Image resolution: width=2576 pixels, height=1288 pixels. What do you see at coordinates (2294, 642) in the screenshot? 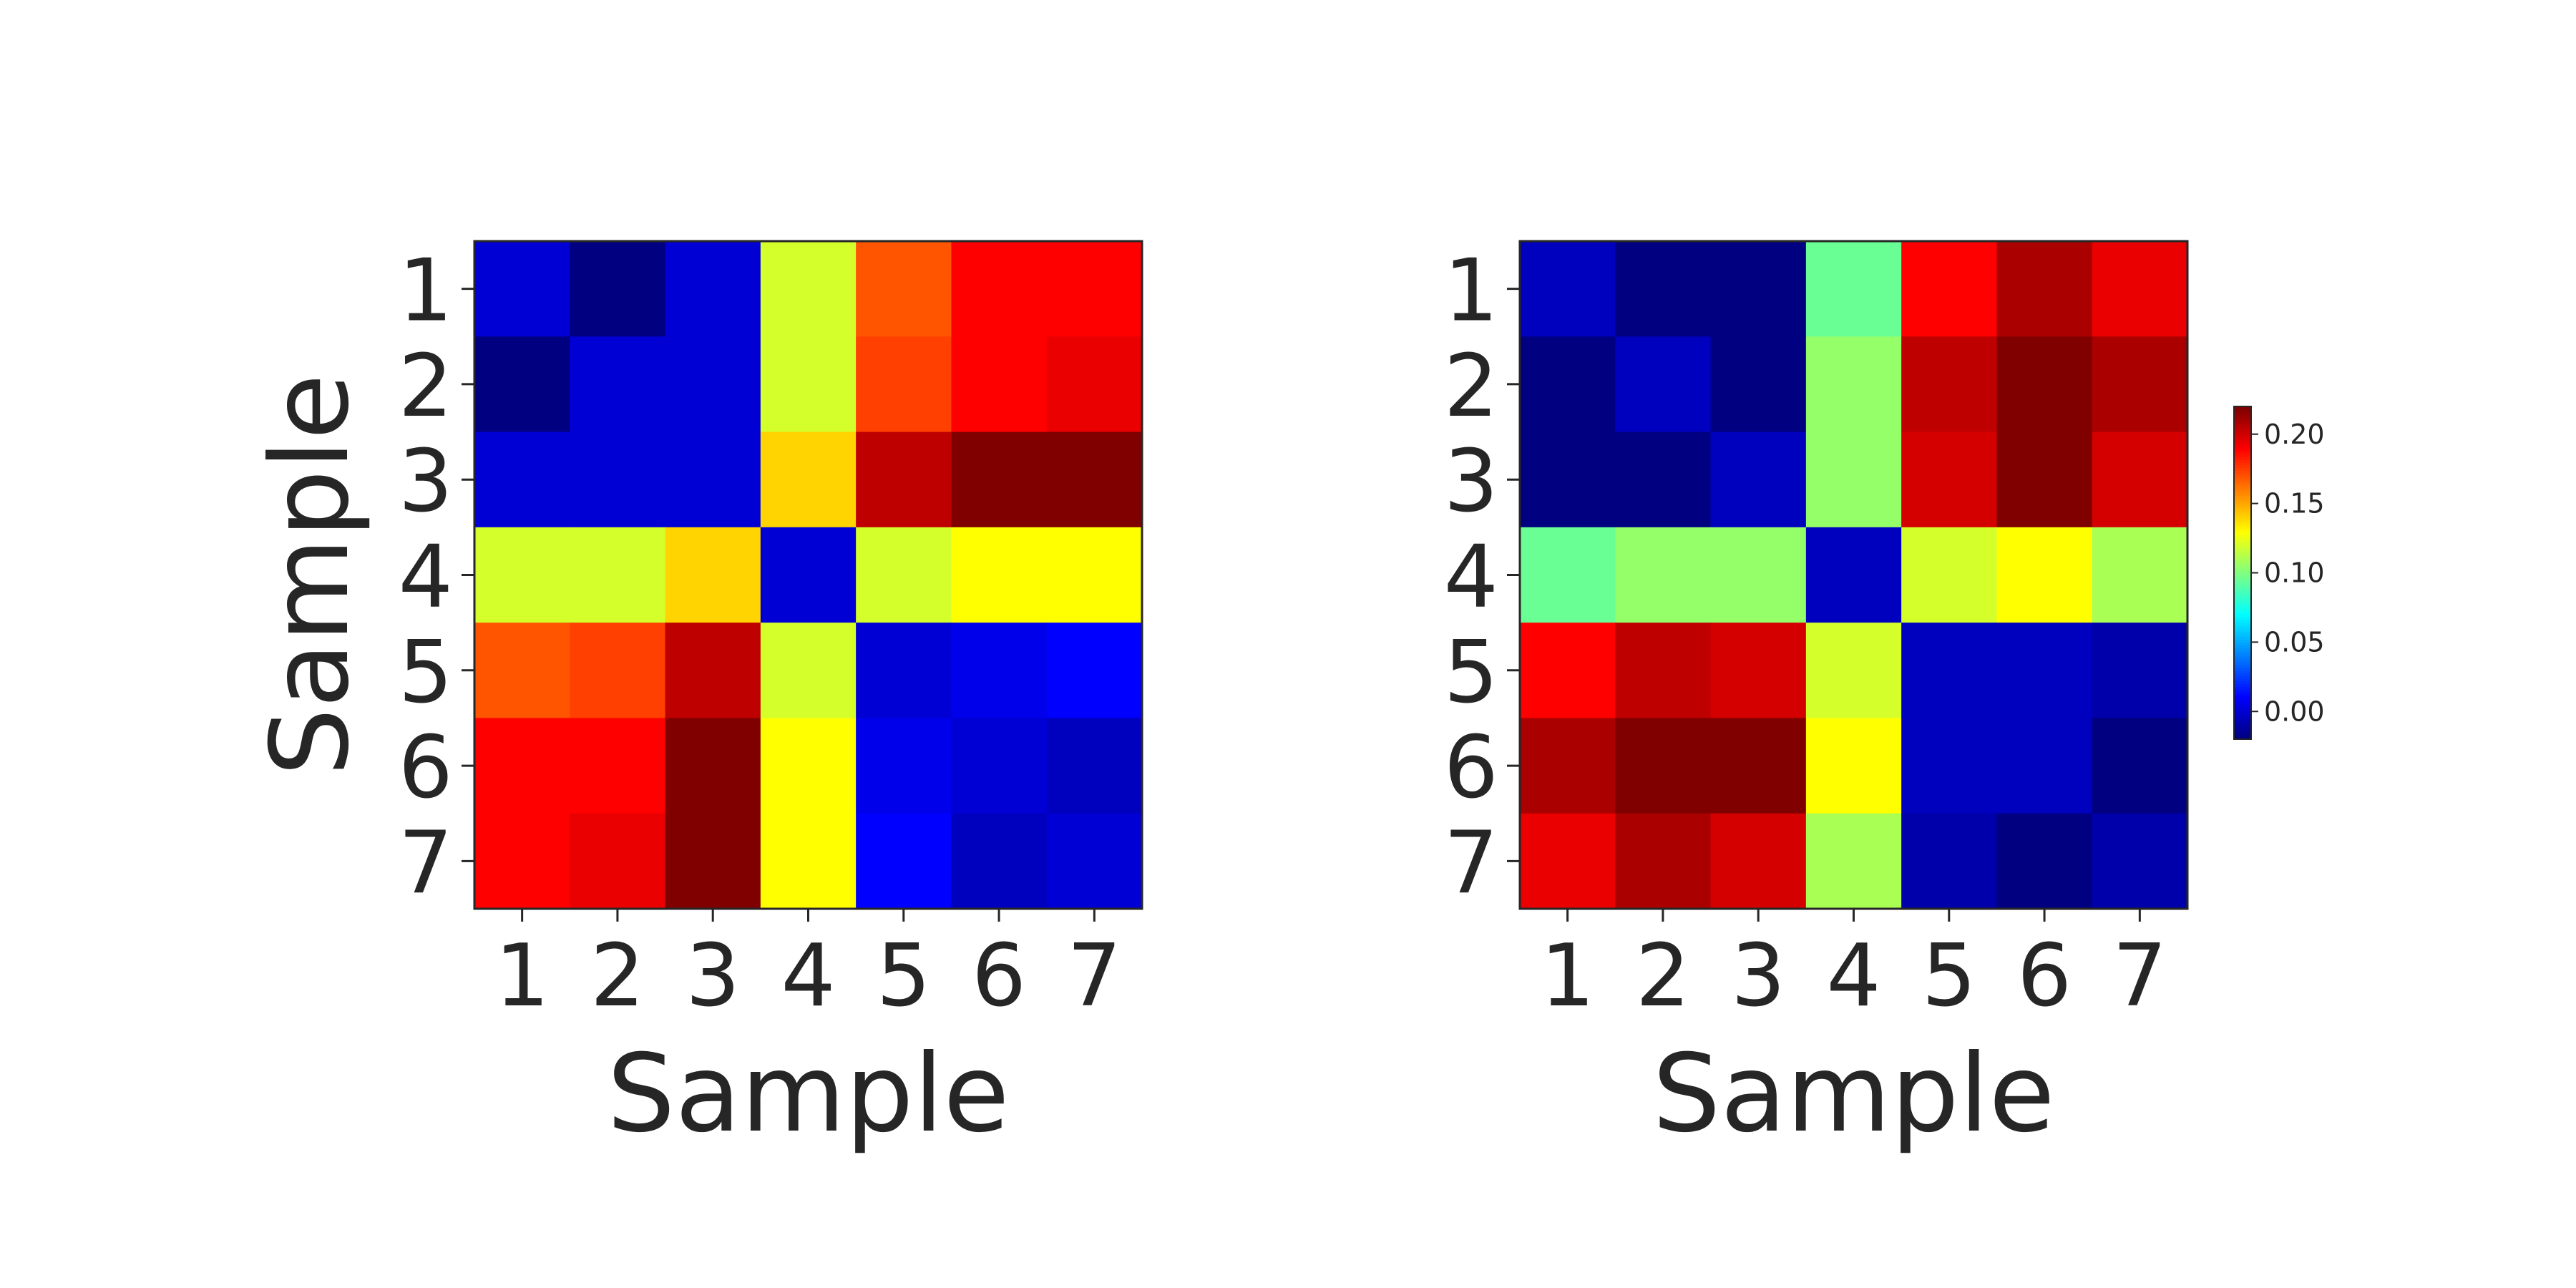
I see `colorbar-tick-label: 0.05` at bounding box center [2294, 642].